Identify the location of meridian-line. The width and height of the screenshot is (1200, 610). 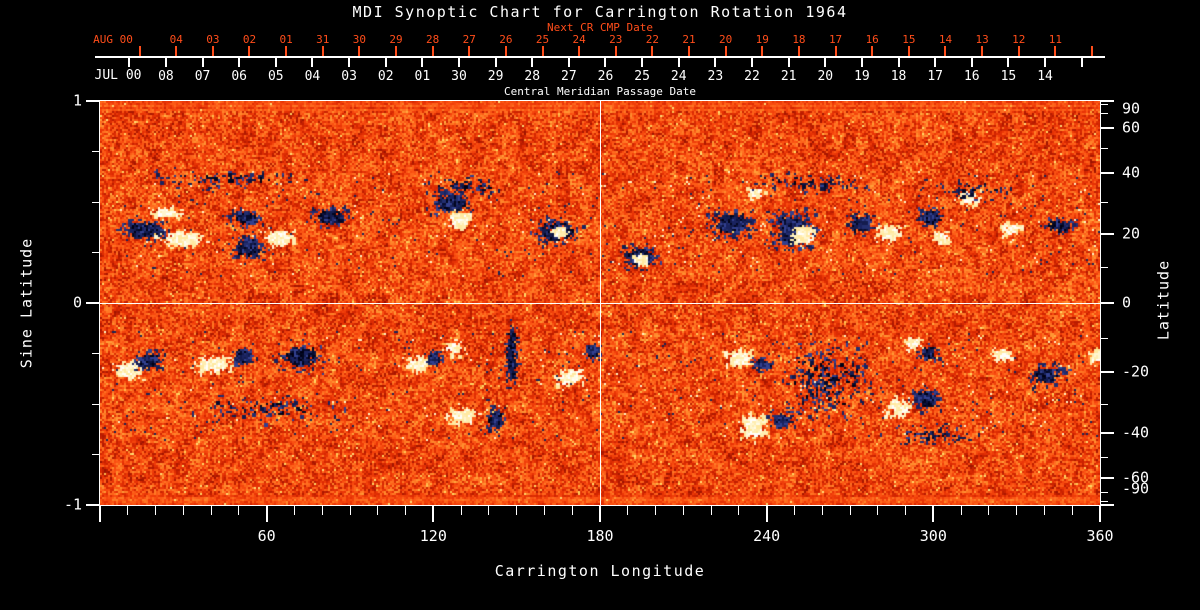
(600, 303).